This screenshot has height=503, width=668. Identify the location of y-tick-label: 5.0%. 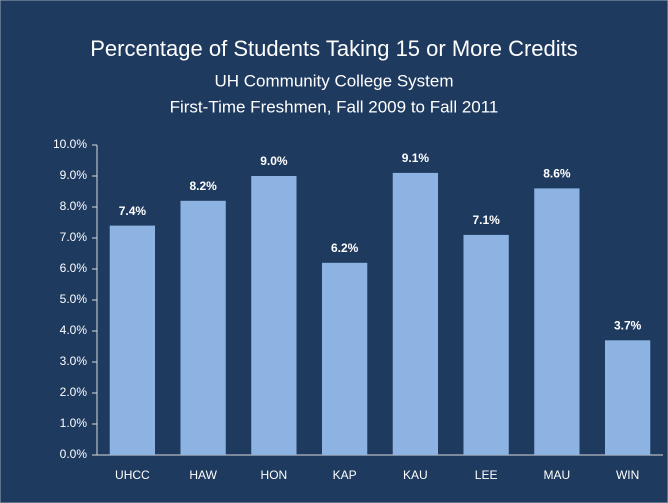
(74, 299).